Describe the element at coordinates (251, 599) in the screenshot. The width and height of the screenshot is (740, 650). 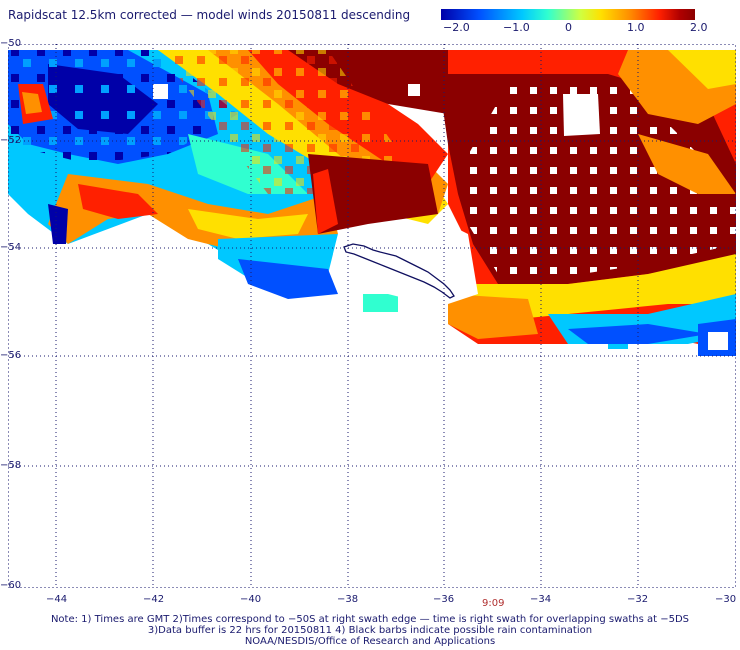
I see `lon-label-40: −40` at that location.